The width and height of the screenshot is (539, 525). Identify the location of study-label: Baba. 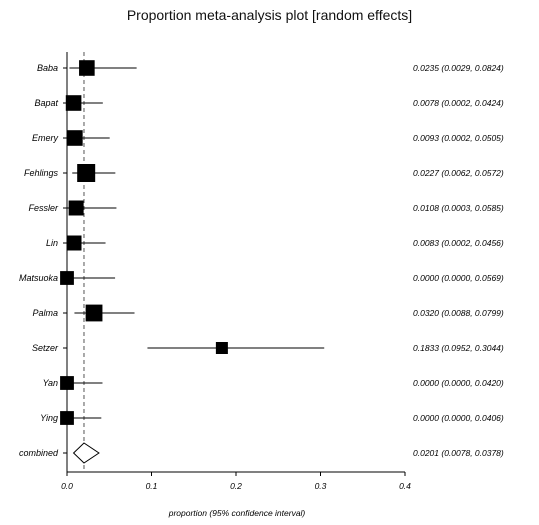
(47, 68).